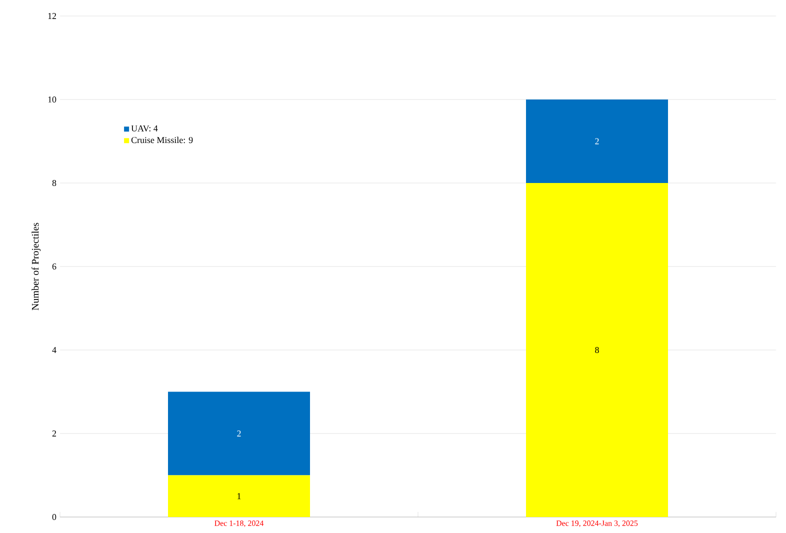  I want to click on legend-label: Cruise Missile: 9, so click(162, 140).